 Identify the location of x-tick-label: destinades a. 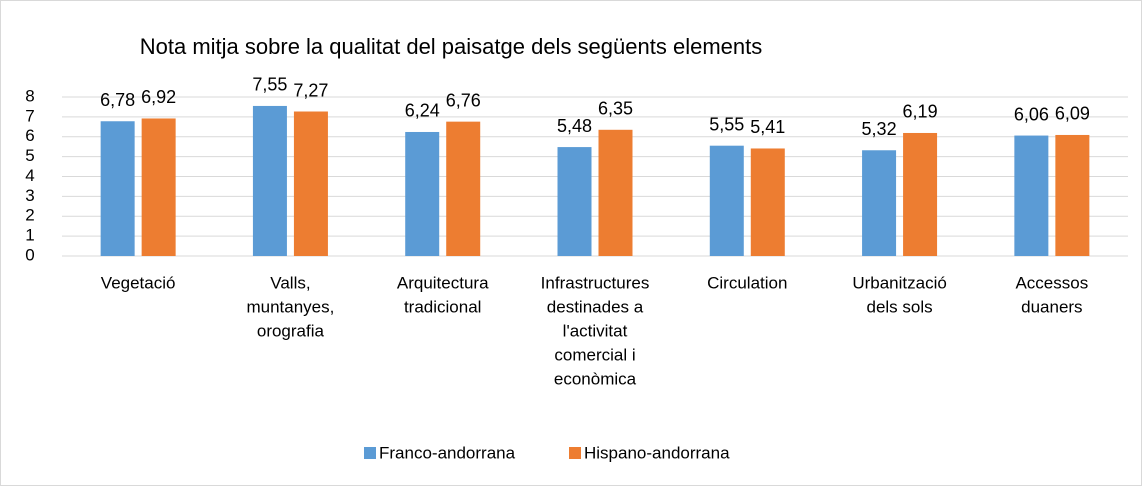
(595, 306).